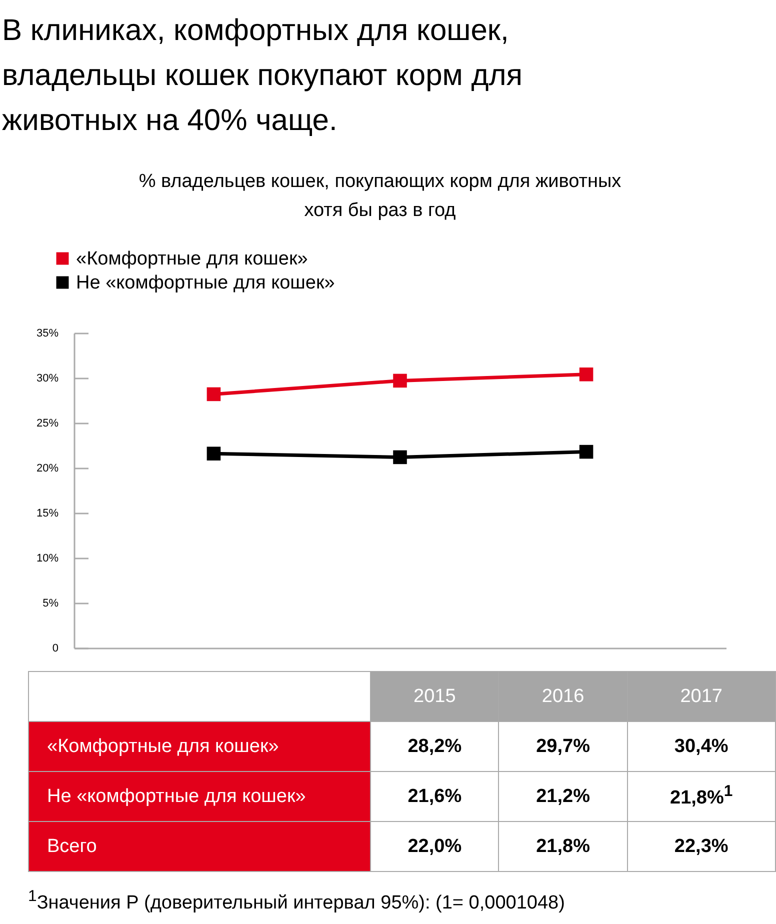 Image resolution: width=776 pixels, height=924 pixels. Describe the element at coordinates (205, 283) in the screenshot. I see `legend-label: Не «комфортные для кошек»` at that location.